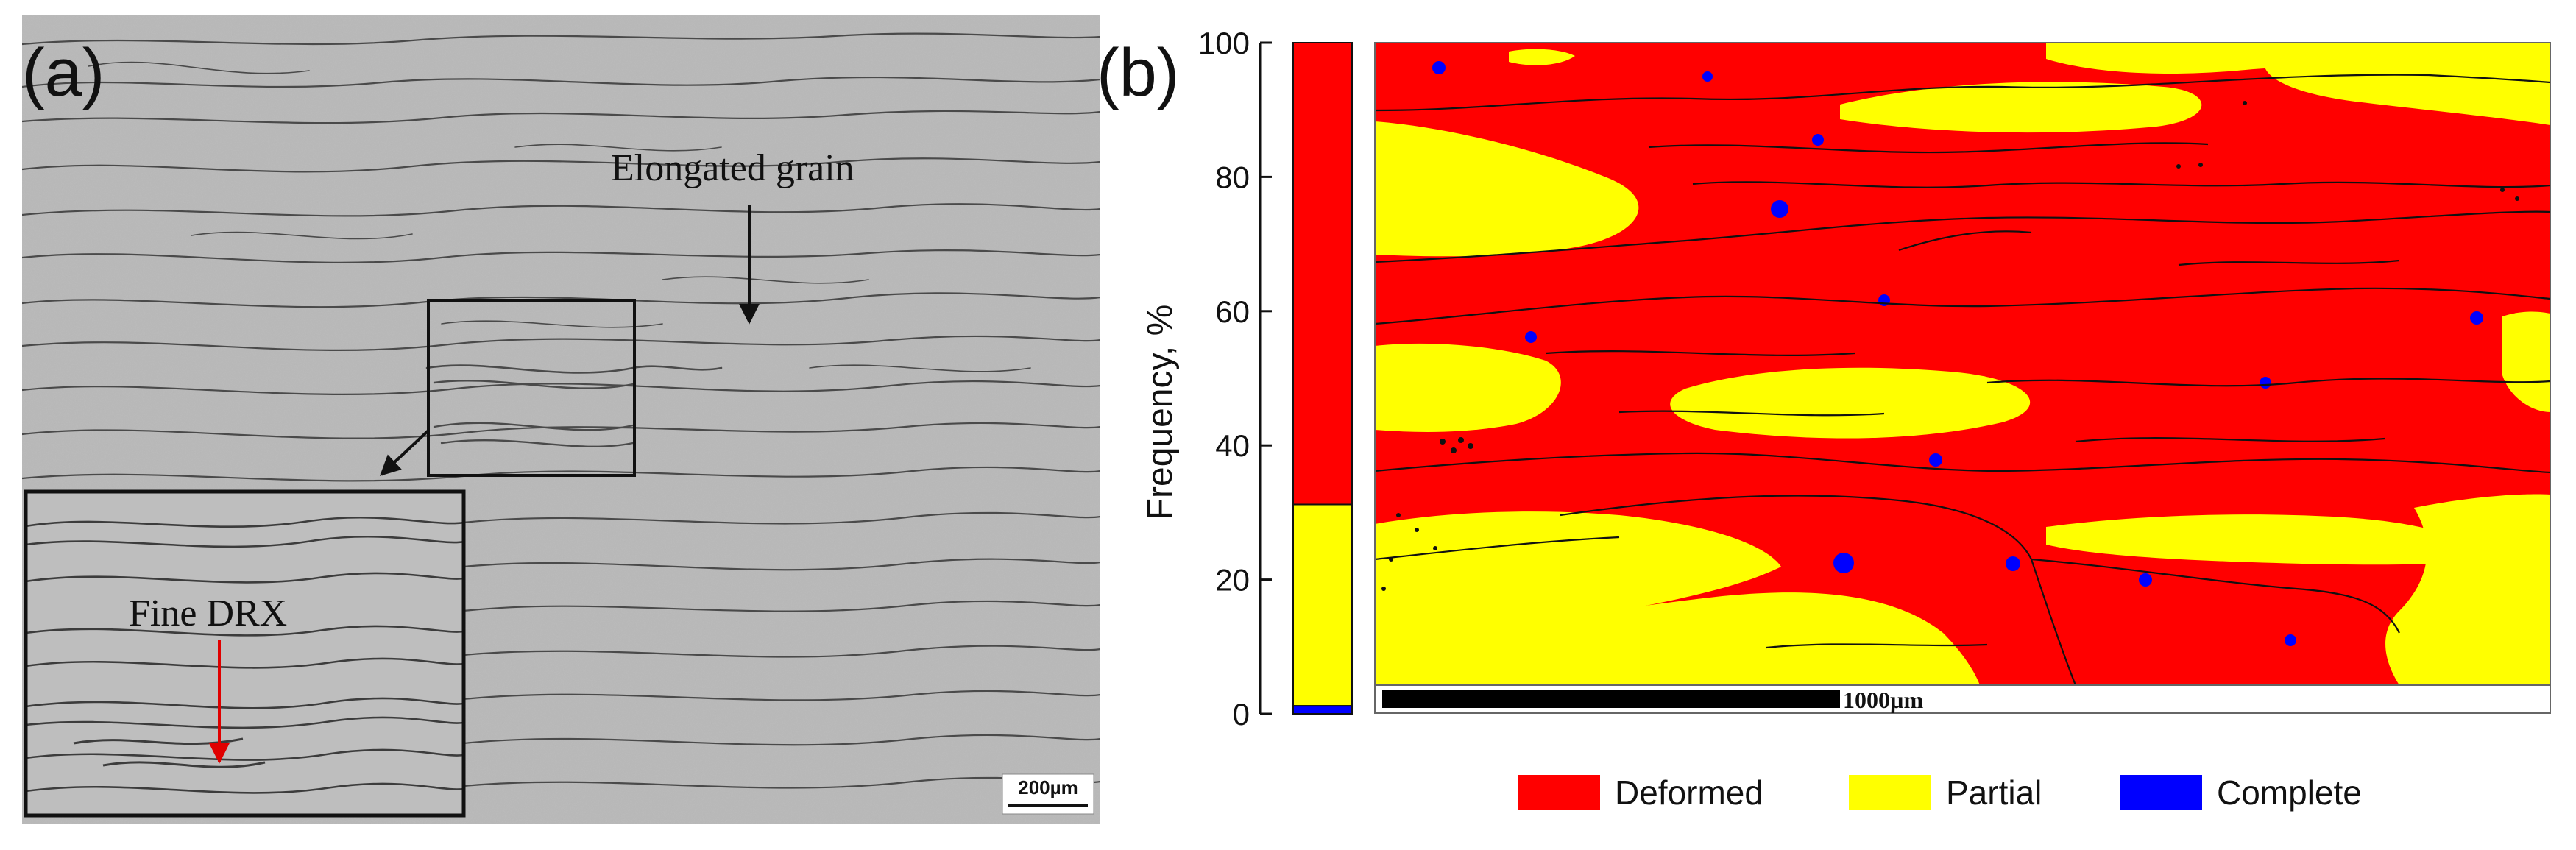 This screenshot has width=2576, height=850. I want to click on legend-swatch-partial, so click(1890, 792).